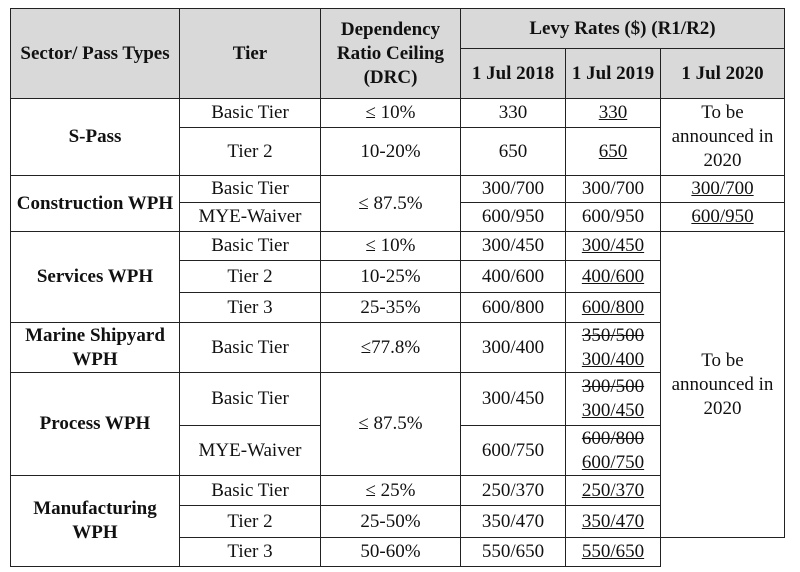  I want to click on sector-process: Process WPH, so click(95, 424).